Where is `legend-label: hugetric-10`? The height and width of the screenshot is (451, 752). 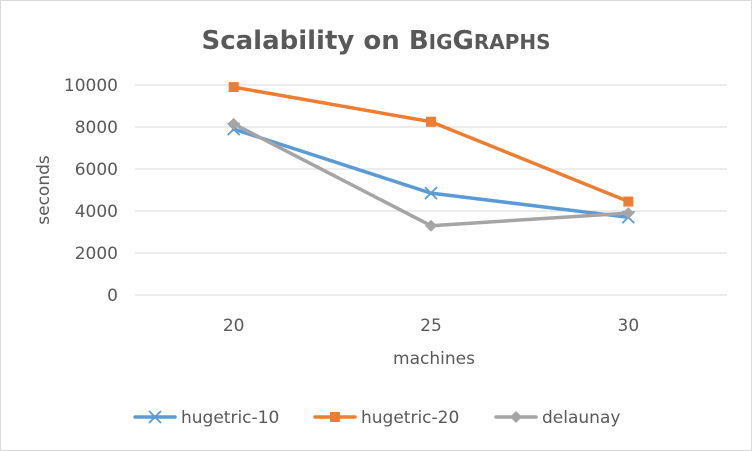 legend-label: hugetric-10 is located at coordinates (230, 418).